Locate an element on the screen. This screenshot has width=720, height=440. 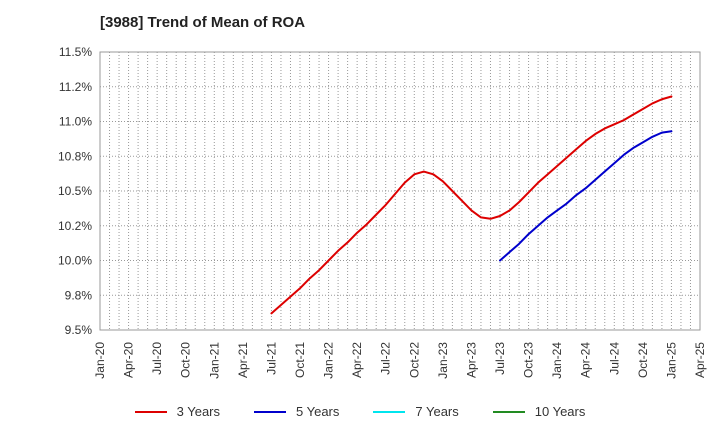
x-tick-label: Oct-21 is located at coordinates (300, 360).